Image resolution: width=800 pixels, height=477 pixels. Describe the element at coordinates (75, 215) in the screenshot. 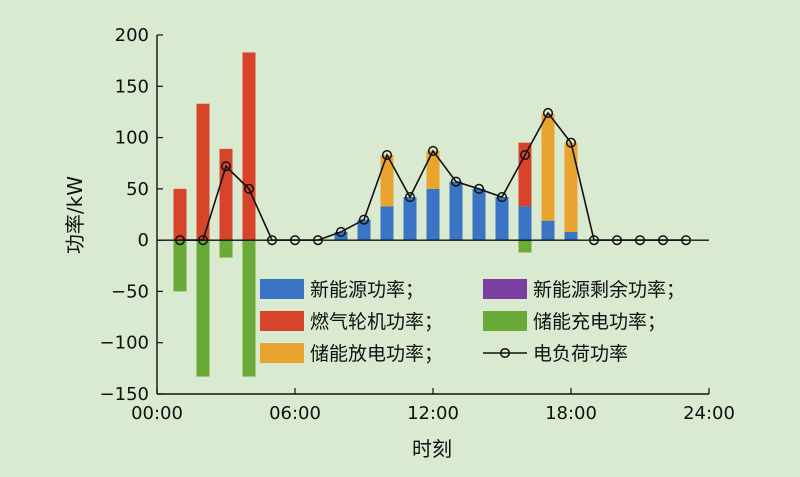

I see `y-axis-title: 功率/kW` at that location.